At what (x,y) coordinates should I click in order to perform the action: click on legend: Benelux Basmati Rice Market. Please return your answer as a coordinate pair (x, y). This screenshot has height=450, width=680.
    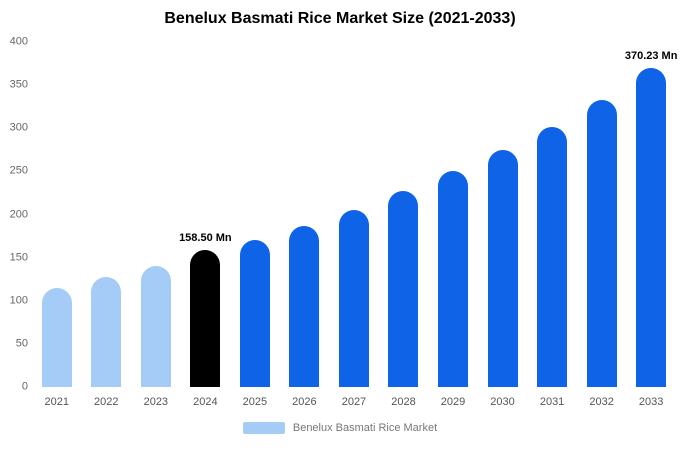
    Looking at the image, I should click on (340, 428).